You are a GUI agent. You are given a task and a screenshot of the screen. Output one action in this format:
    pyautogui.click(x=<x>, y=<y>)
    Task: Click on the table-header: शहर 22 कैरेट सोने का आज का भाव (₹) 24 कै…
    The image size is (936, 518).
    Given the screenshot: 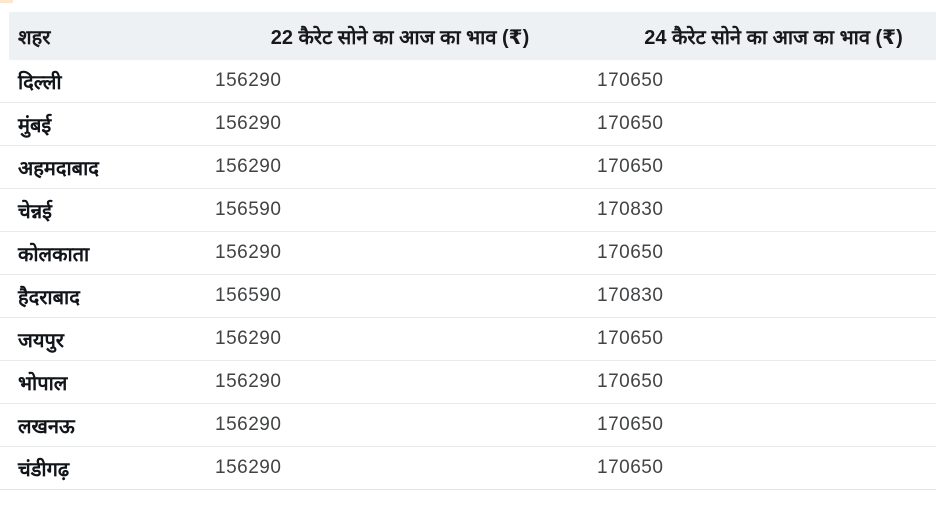 What is the action you would take?
    pyautogui.click(x=472, y=36)
    